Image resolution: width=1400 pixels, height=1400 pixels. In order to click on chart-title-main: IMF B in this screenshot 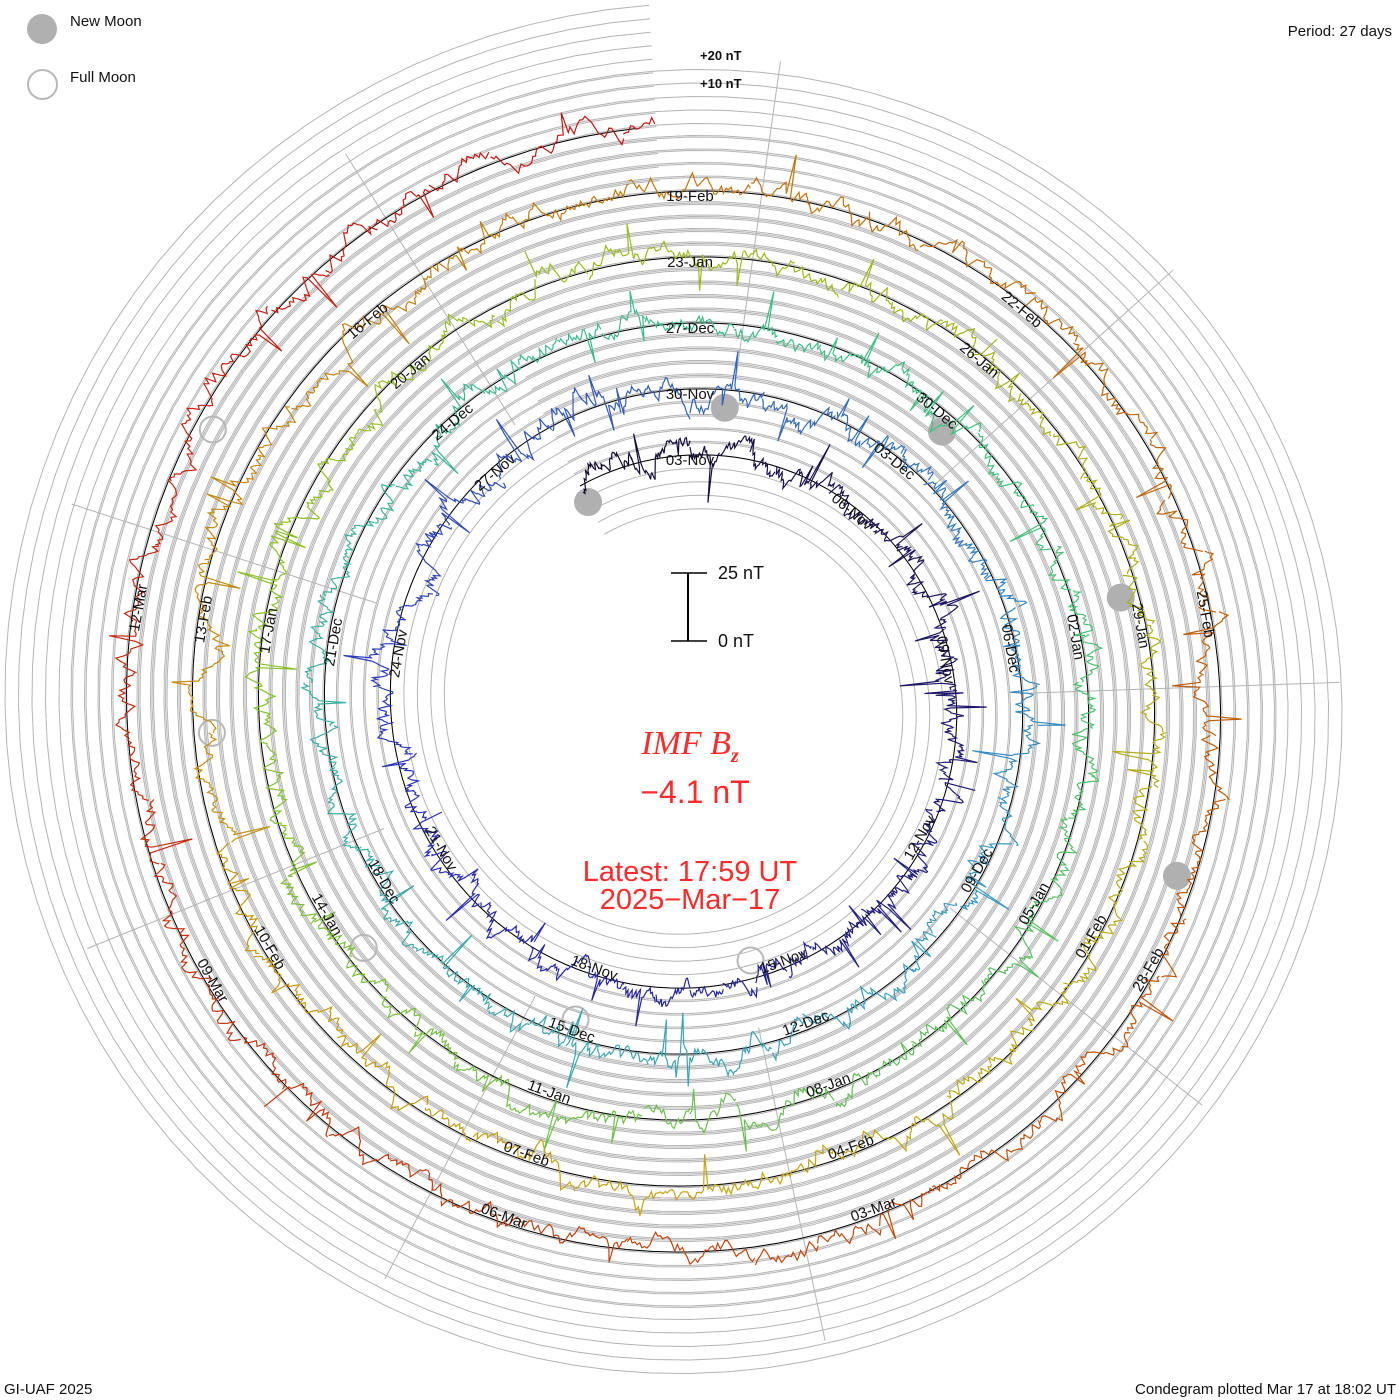, I will do `click(686, 743)`.